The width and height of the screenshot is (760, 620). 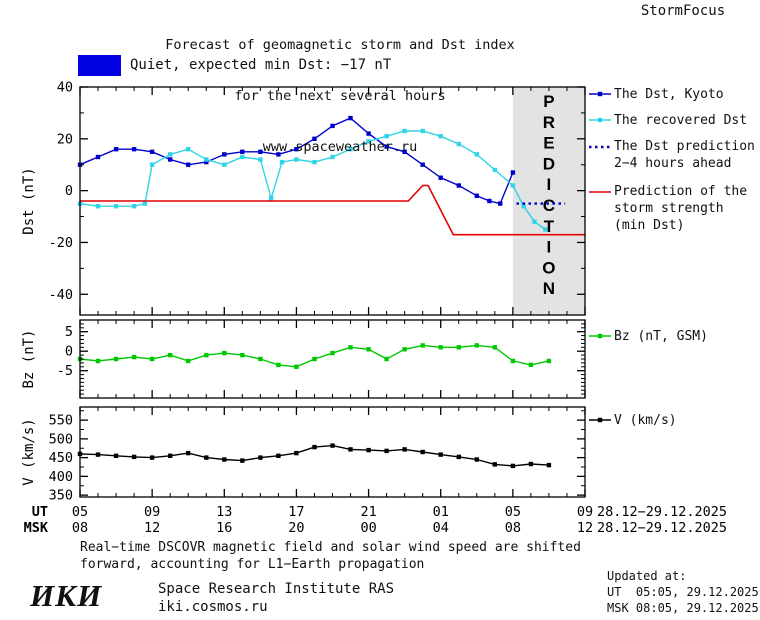 What do you see at coordinates (65, 139) in the screenshot?
I see `y-tick-label: 20` at bounding box center [65, 139].